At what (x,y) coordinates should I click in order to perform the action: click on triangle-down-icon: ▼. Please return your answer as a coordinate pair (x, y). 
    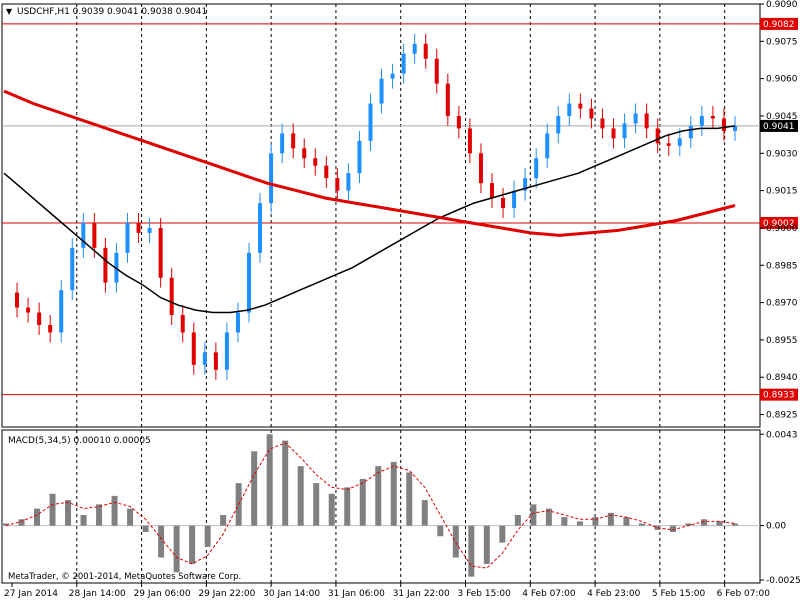
    Looking at the image, I should click on (9, 11).